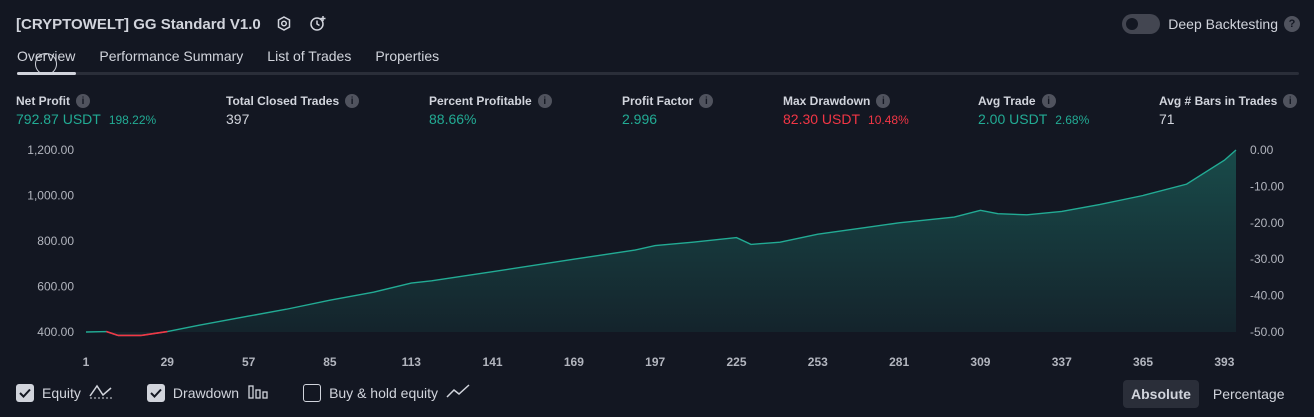 Image resolution: width=1314 pixels, height=417 pixels. What do you see at coordinates (318, 24) in the screenshot?
I see `add-alert-icon` at bounding box center [318, 24].